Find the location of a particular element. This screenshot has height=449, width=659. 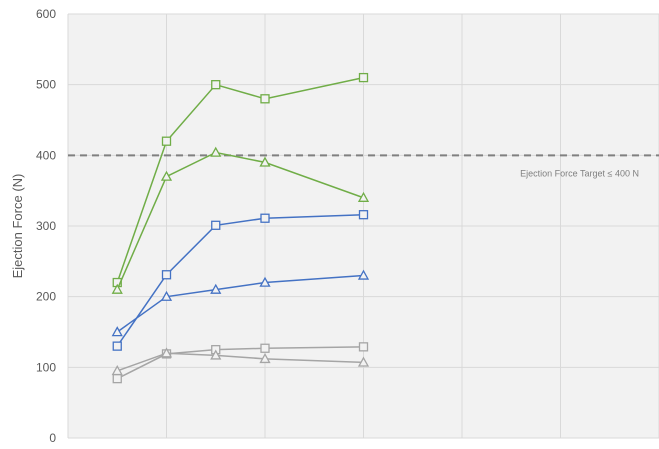

y-axis-tick-labels: 0 100 200 300 400 500 600 is located at coordinates (46, 226).